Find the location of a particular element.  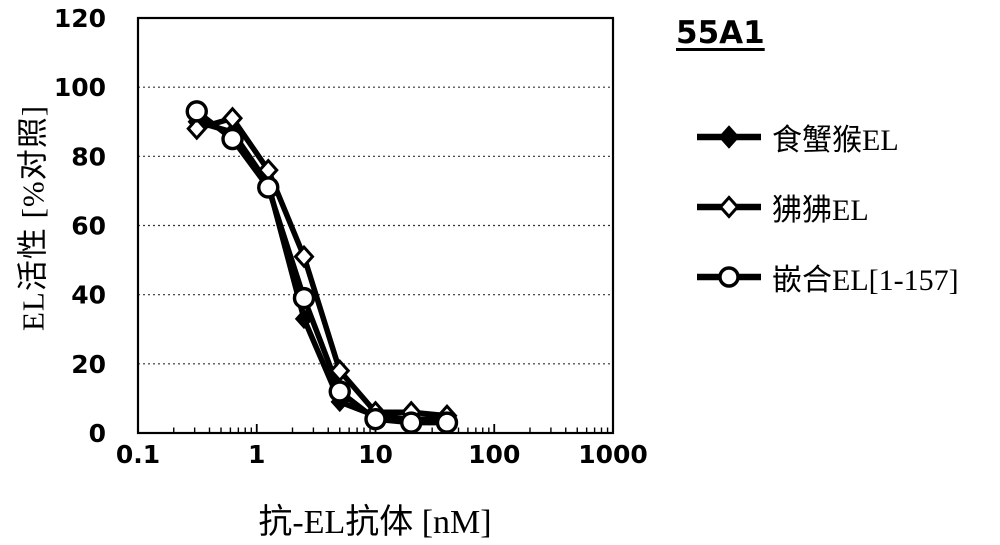

filled-diamond-icon is located at coordinates (729, 137).